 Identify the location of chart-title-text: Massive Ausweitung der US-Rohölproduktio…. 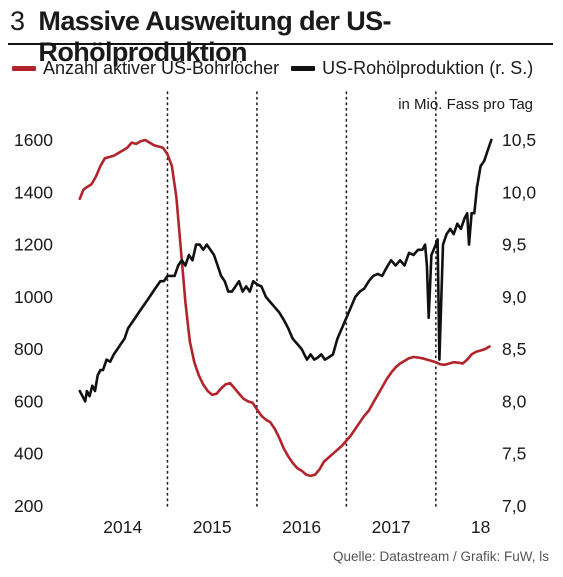
(214, 36).